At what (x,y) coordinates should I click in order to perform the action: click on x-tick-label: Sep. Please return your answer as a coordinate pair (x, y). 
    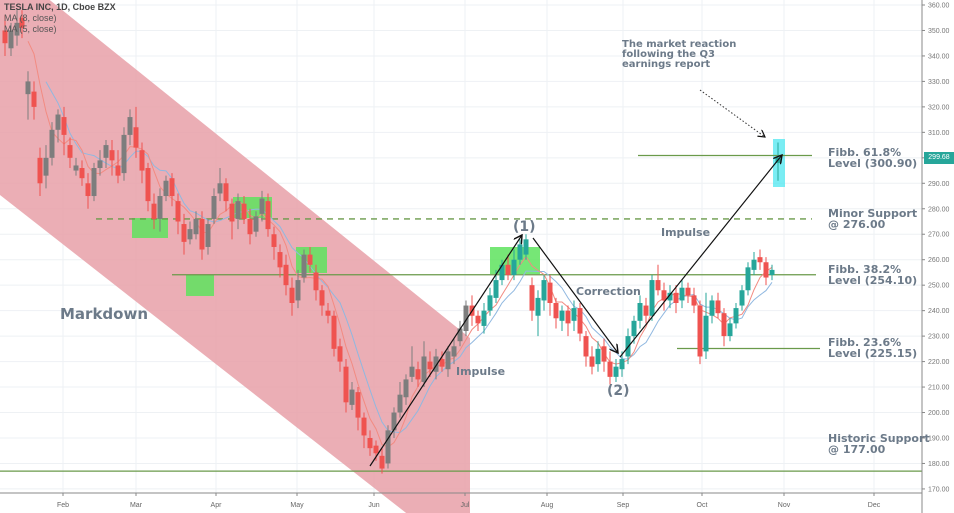
    Looking at the image, I should click on (623, 505).